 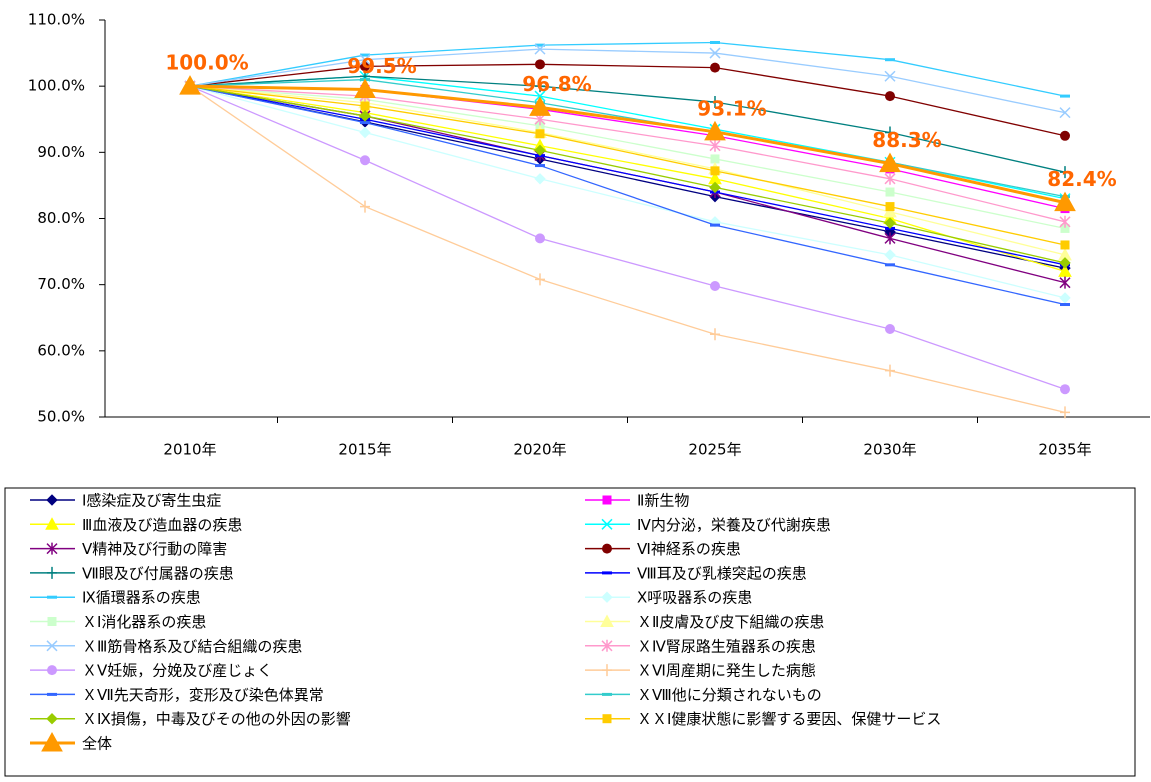 What do you see at coordinates (192, 646) in the screenshot?
I see `legend-label: ＸⅢ筋骨格系及び結合組織の疾患` at bounding box center [192, 646].